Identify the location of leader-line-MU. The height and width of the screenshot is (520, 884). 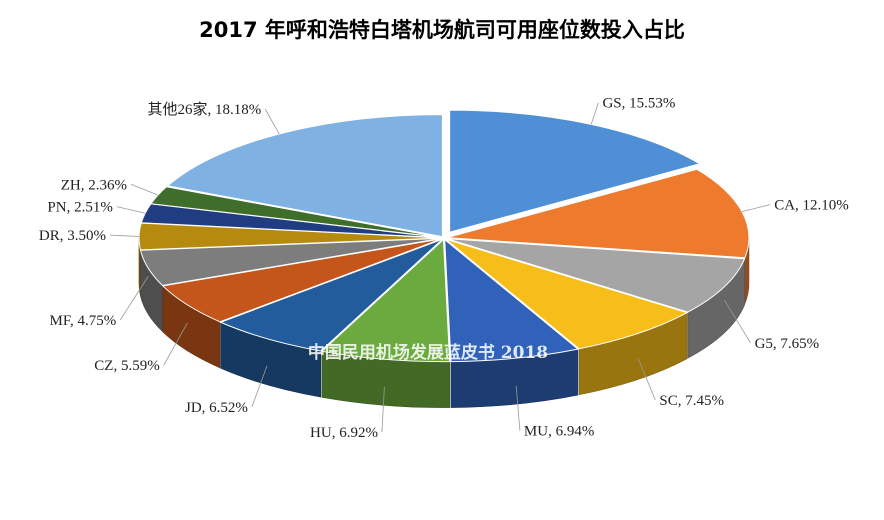
(518, 408).